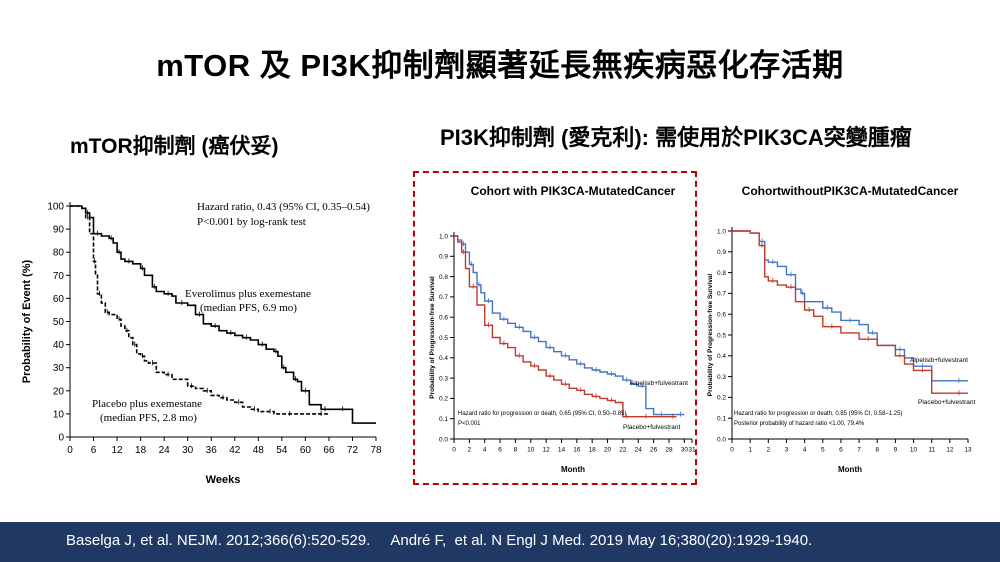 Image resolution: width=1000 pixels, height=562 pixels. I want to click on x-tick-label: 28, so click(669, 450).